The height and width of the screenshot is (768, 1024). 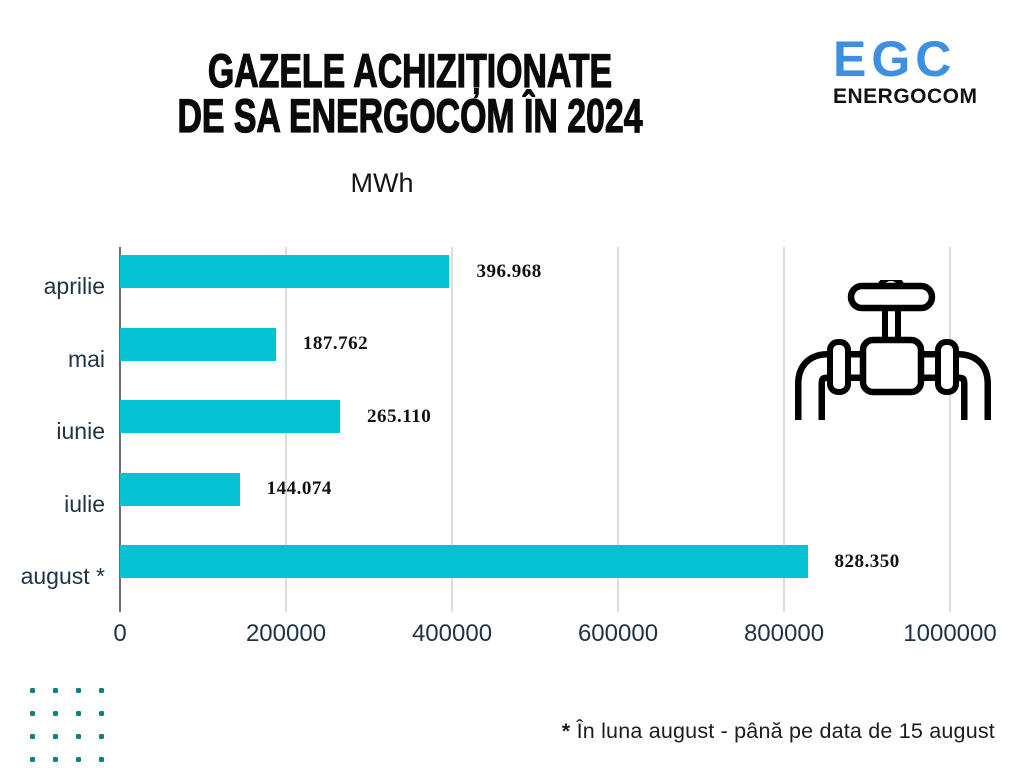 What do you see at coordinates (566, 731) in the screenshot?
I see `footnote-marker: *` at bounding box center [566, 731].